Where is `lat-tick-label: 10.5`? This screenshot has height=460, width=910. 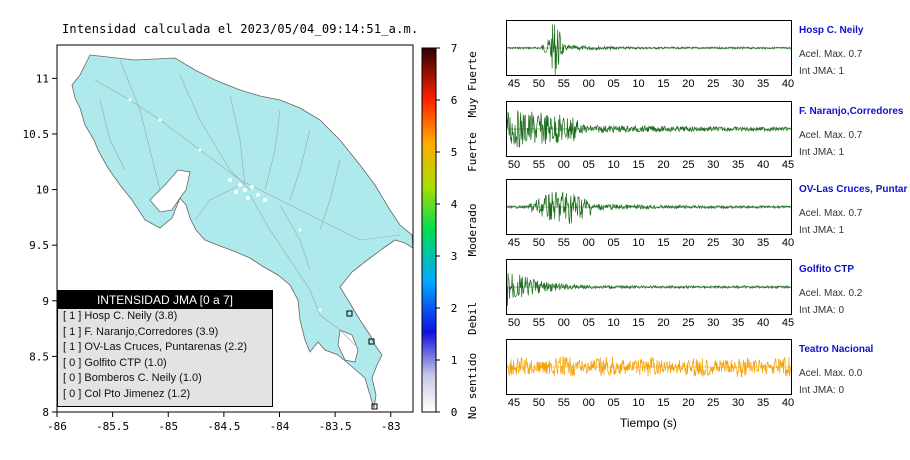
lat-tick-label: 10.5 is located at coordinates (36, 134).